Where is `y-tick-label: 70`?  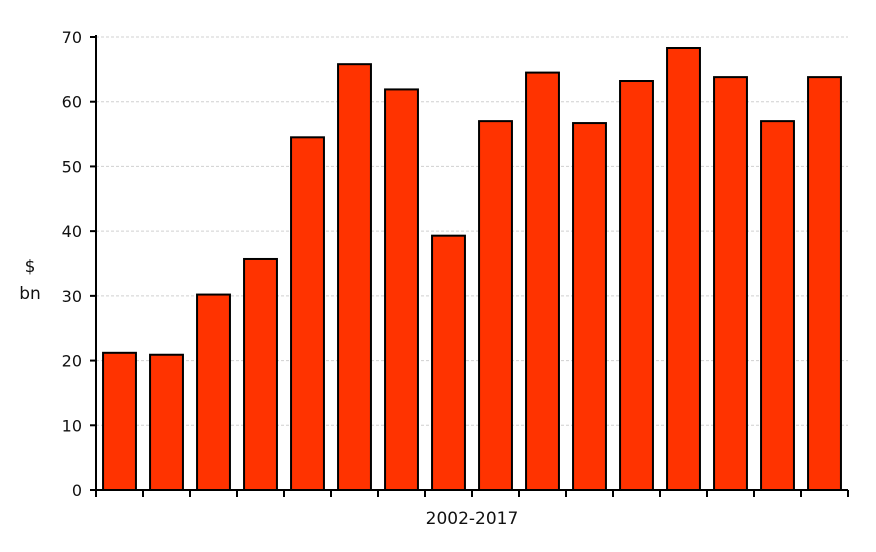 y-tick-label: 70 is located at coordinates (72, 37).